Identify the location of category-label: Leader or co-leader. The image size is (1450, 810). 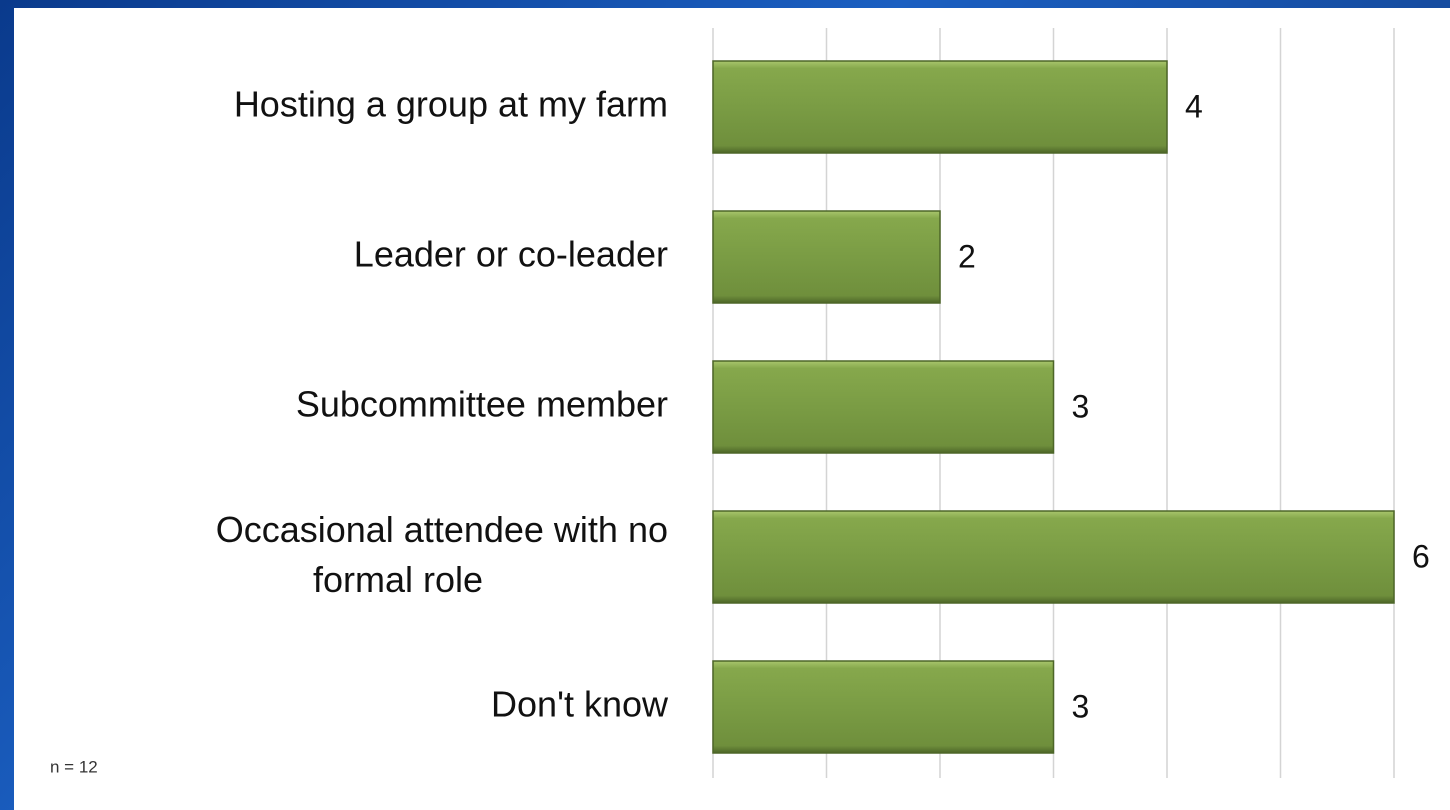
(511, 254).